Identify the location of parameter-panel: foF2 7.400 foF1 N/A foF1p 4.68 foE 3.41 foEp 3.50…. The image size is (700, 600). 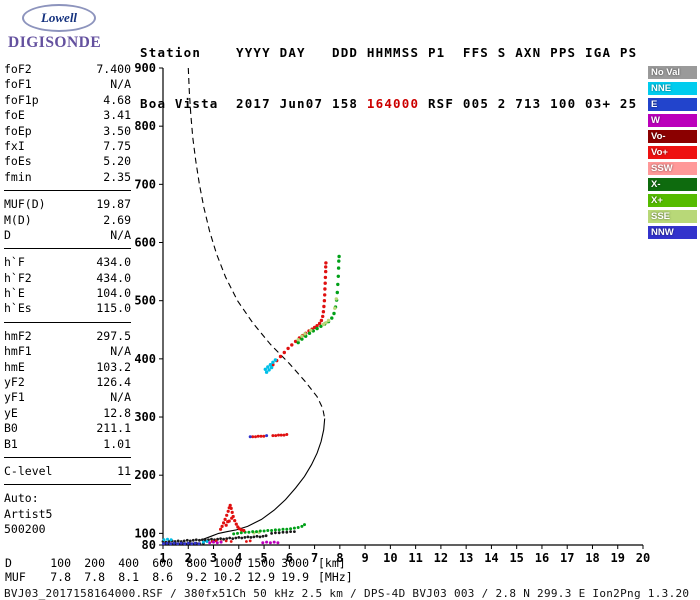
(67, 300).